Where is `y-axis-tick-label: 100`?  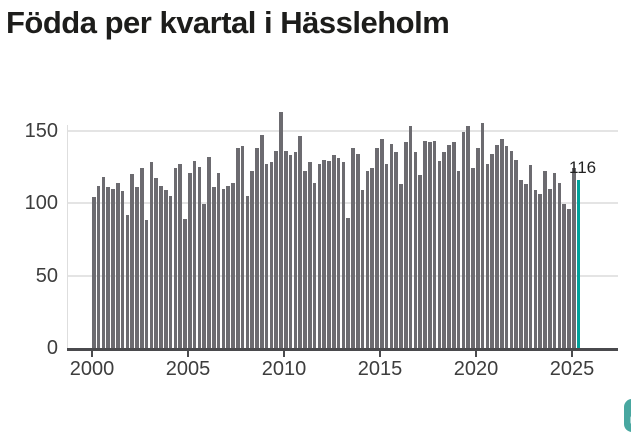
y-axis-tick-label: 100 is located at coordinates (41, 203).